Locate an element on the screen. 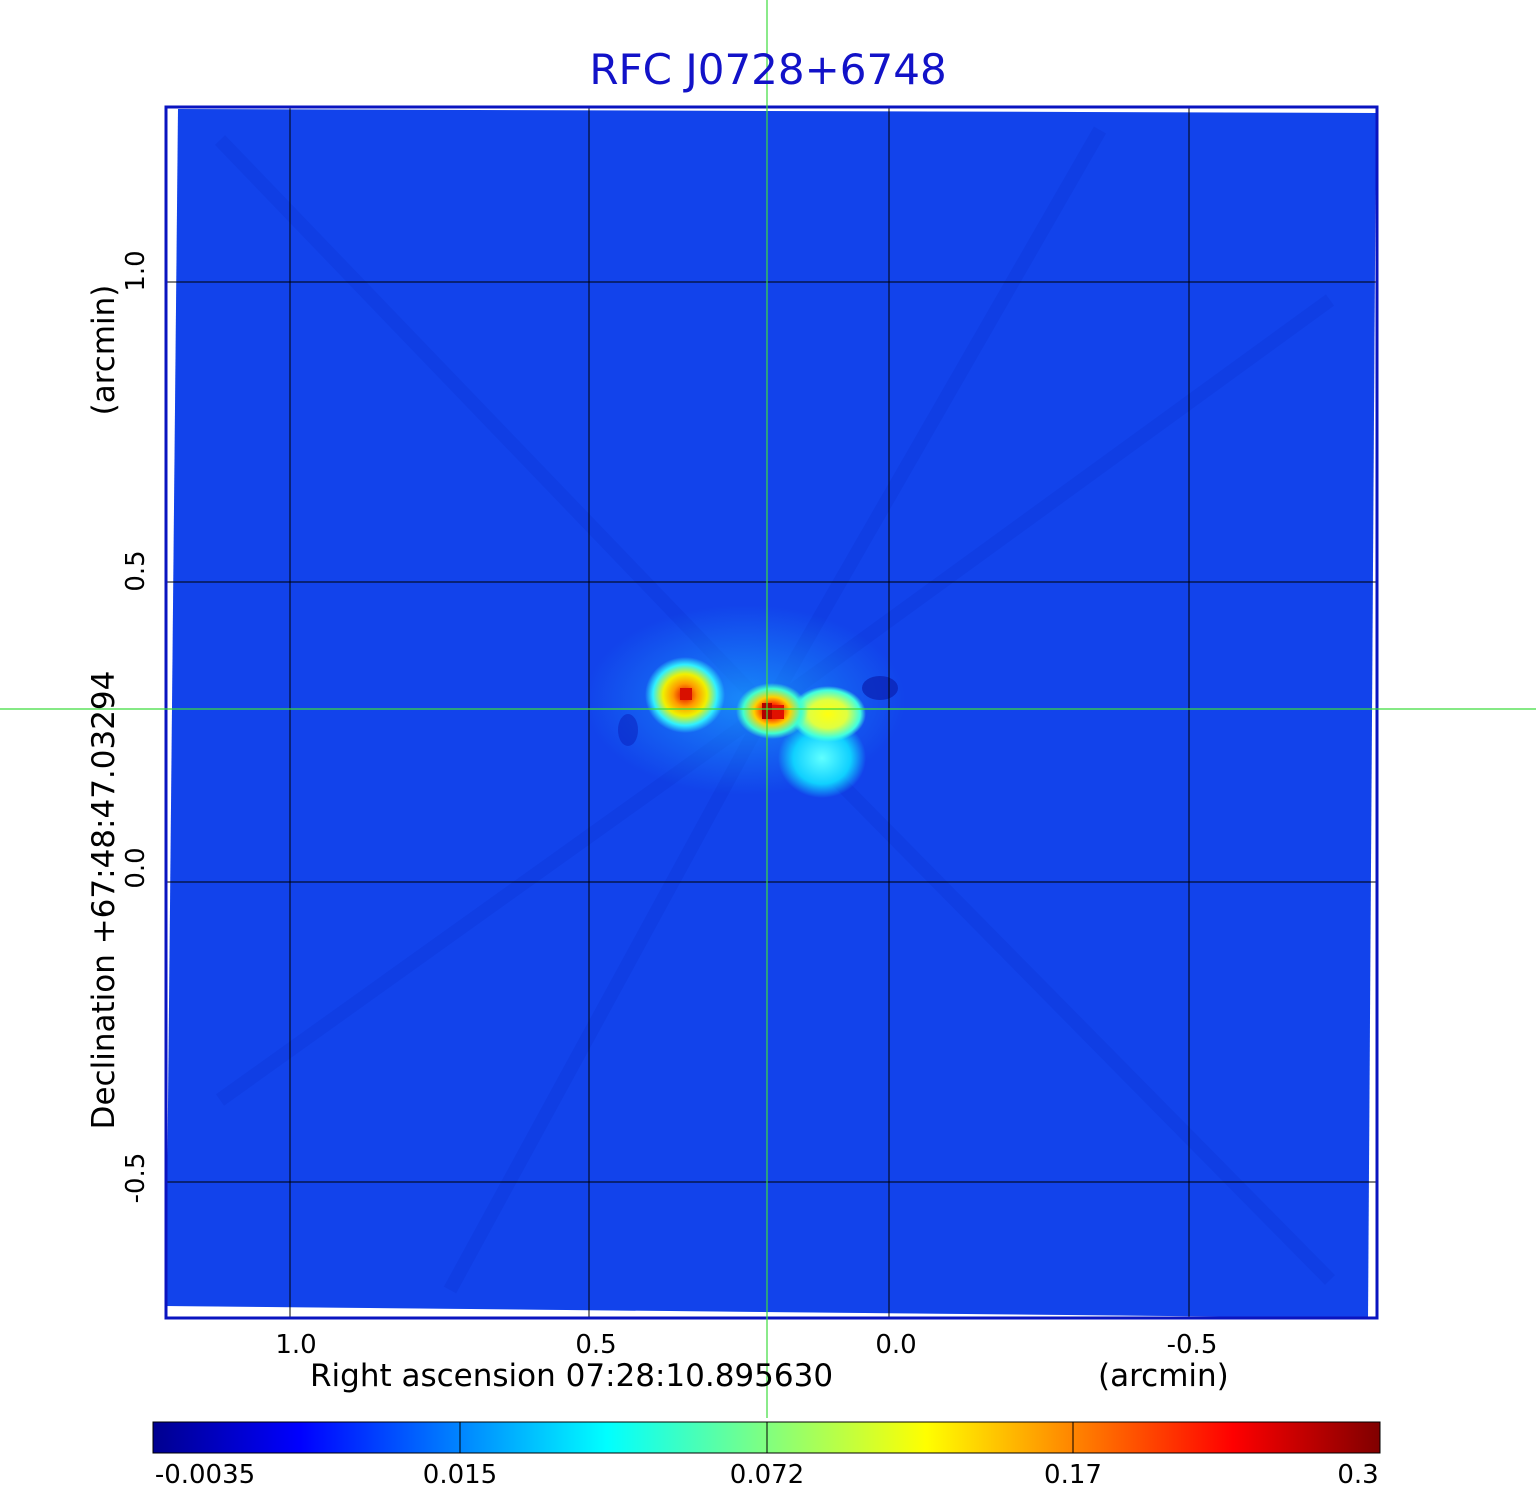  colorbar-tick-label: 0.015 is located at coordinates (460, 1475).